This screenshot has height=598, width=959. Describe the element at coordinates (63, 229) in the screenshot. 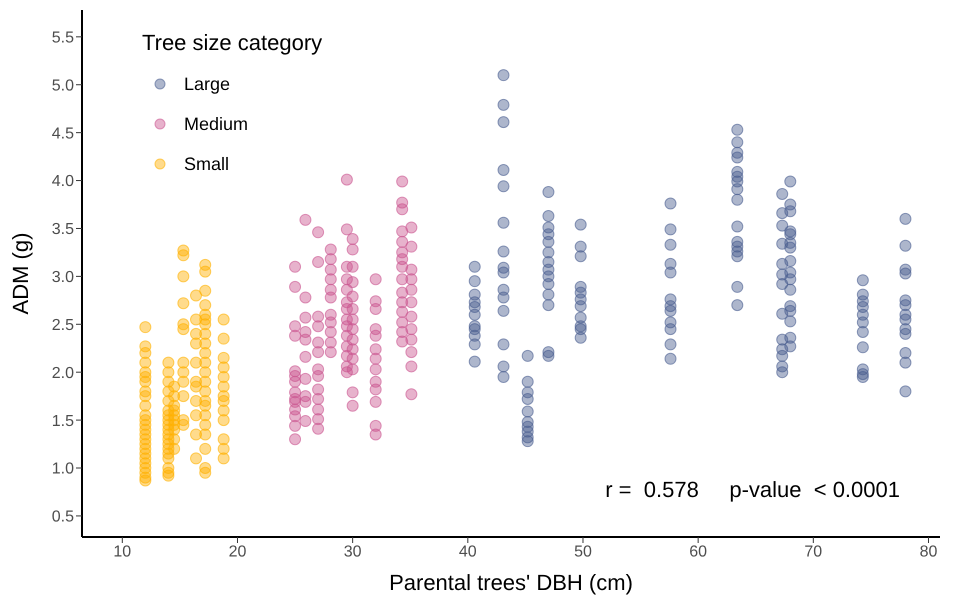

I see `y-tick-label: 3.5` at that location.